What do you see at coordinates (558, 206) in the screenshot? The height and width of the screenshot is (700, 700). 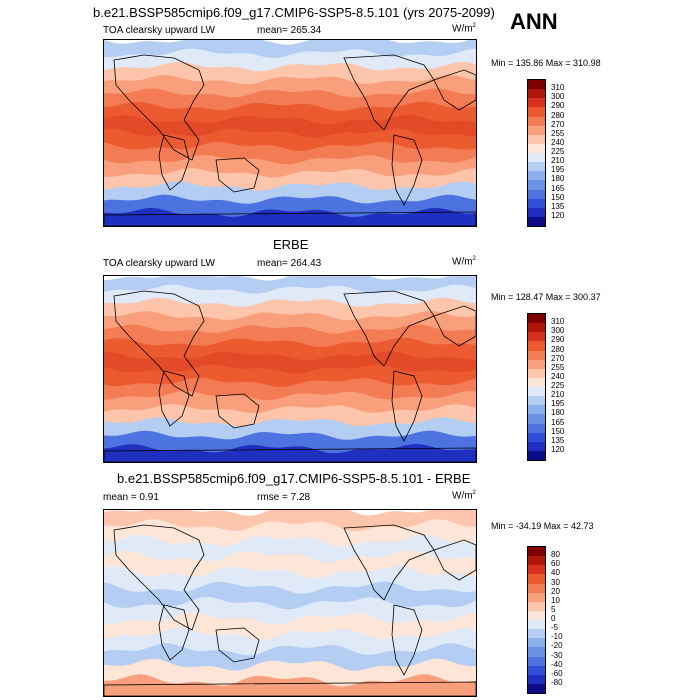 I see `colorbar-label: 135` at bounding box center [558, 206].